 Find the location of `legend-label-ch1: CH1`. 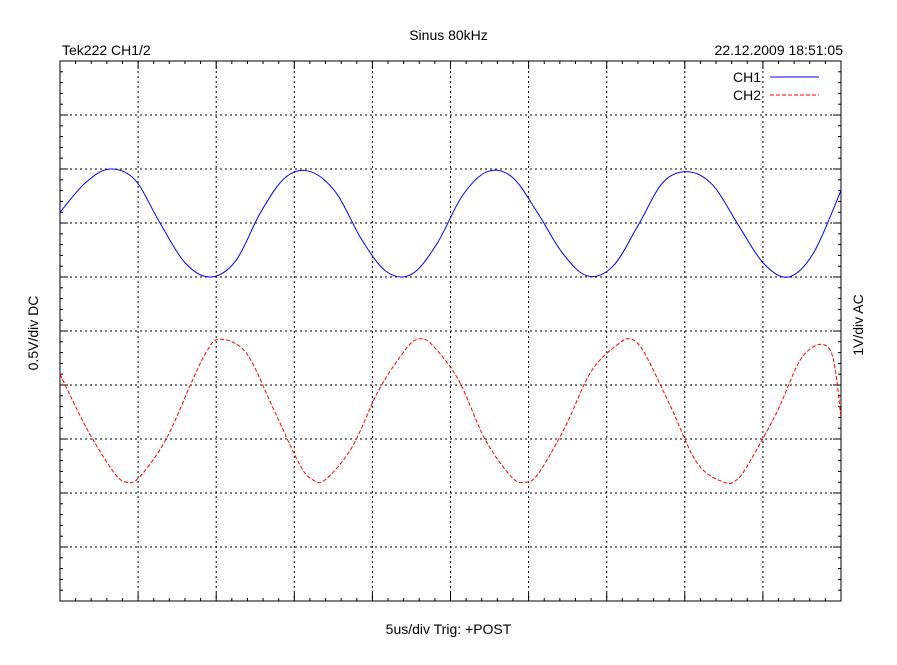

legend-label-ch1: CH1 is located at coordinates (747, 77).